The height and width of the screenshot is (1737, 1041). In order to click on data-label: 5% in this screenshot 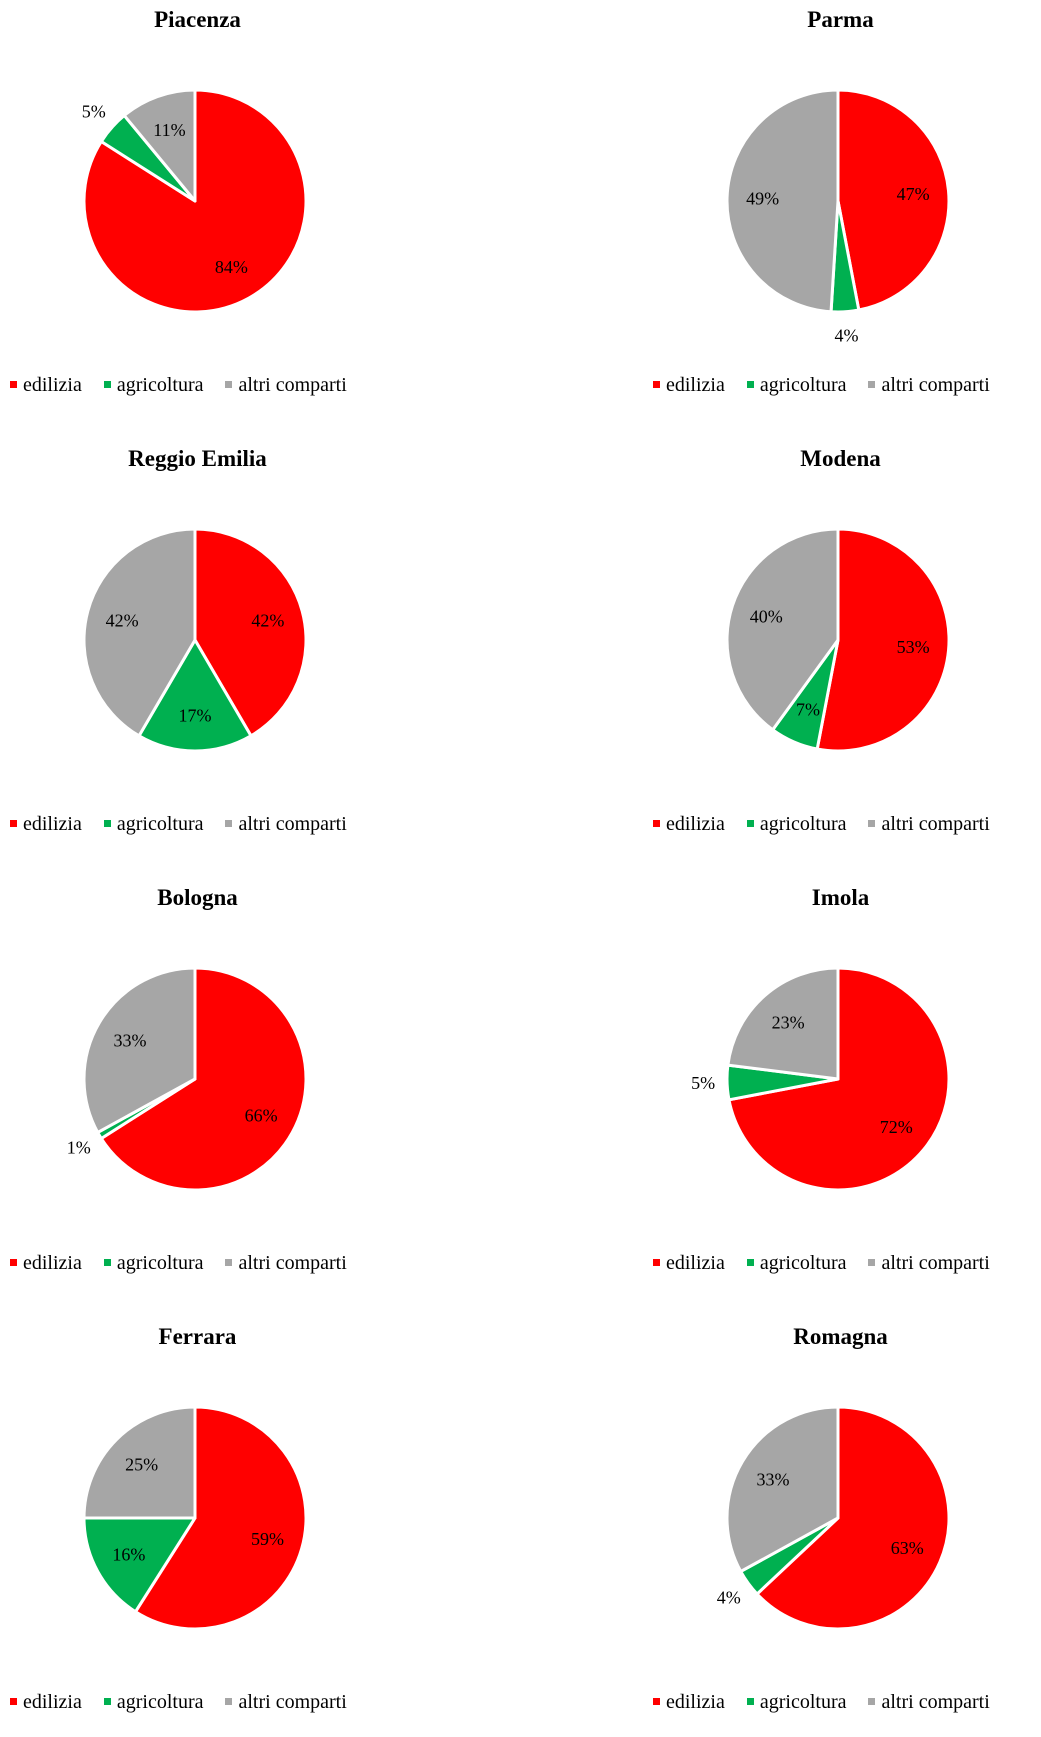, I will do `click(703, 1083)`.